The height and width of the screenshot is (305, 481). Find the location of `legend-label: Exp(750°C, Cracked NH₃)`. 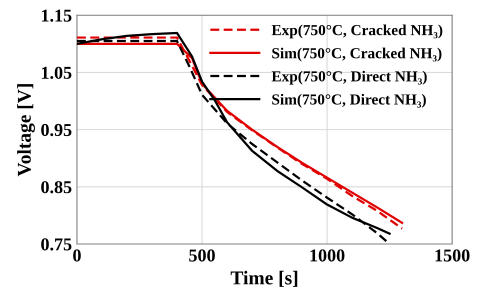

legend-label: Exp(750°C, Cracked NH₃) is located at coordinates (357, 31).